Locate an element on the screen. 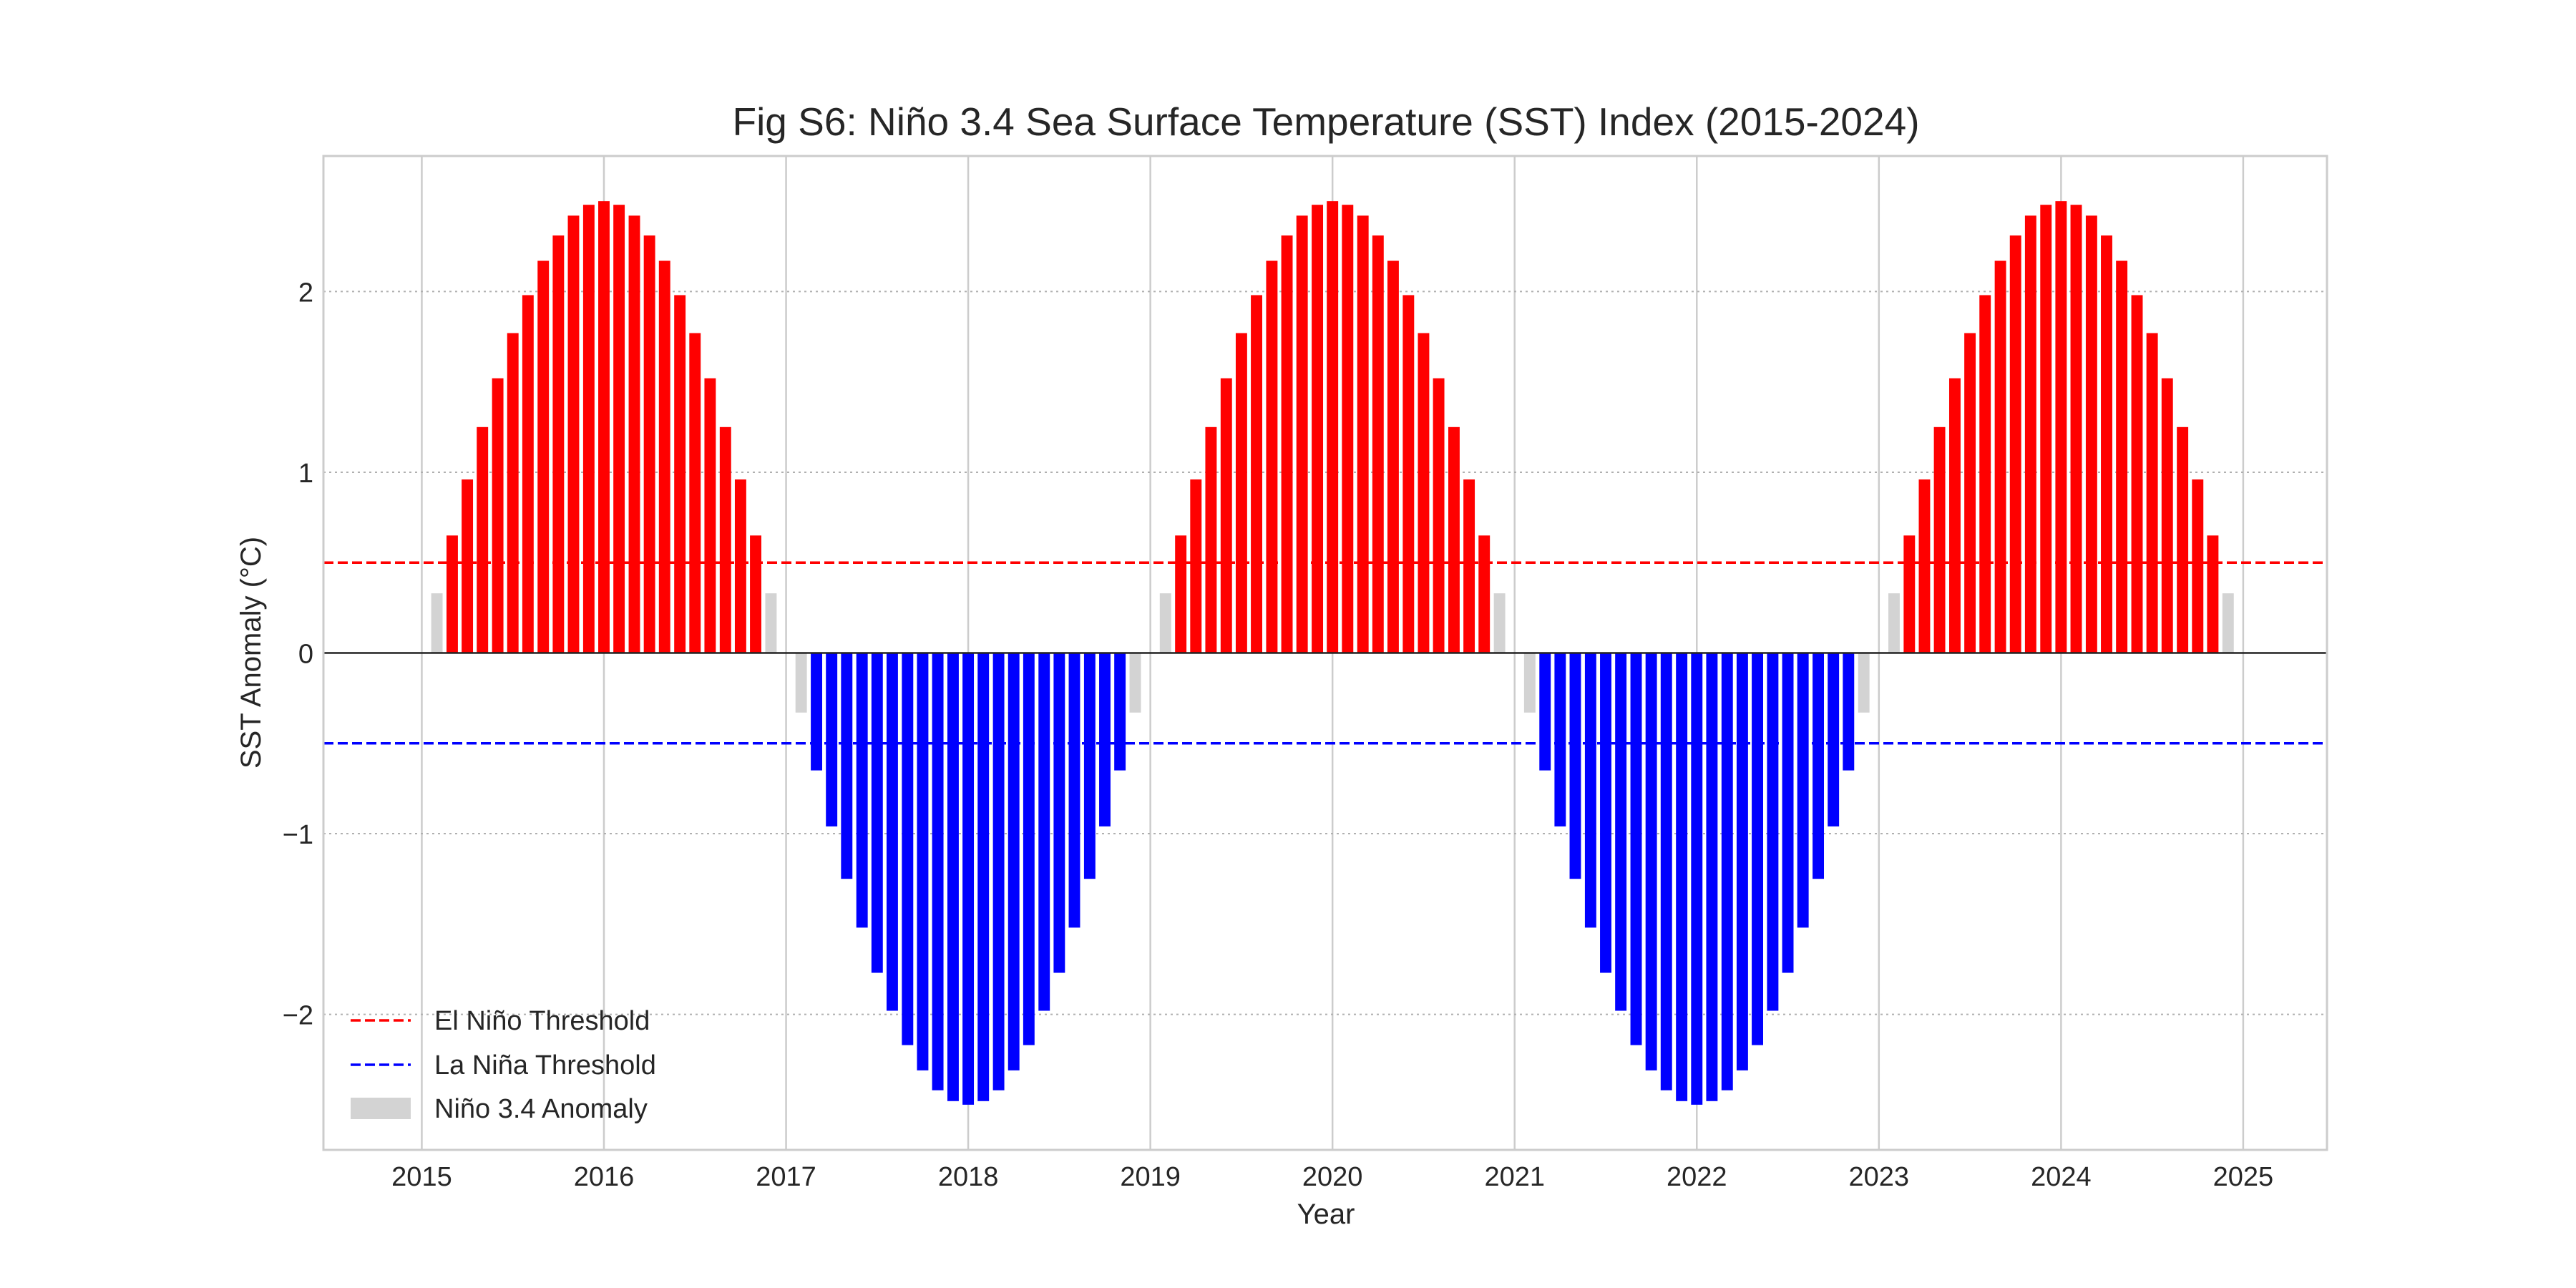 Image resolution: width=2576 pixels, height=1288 pixels. legend-label: La Niña Threshold is located at coordinates (545, 1065).